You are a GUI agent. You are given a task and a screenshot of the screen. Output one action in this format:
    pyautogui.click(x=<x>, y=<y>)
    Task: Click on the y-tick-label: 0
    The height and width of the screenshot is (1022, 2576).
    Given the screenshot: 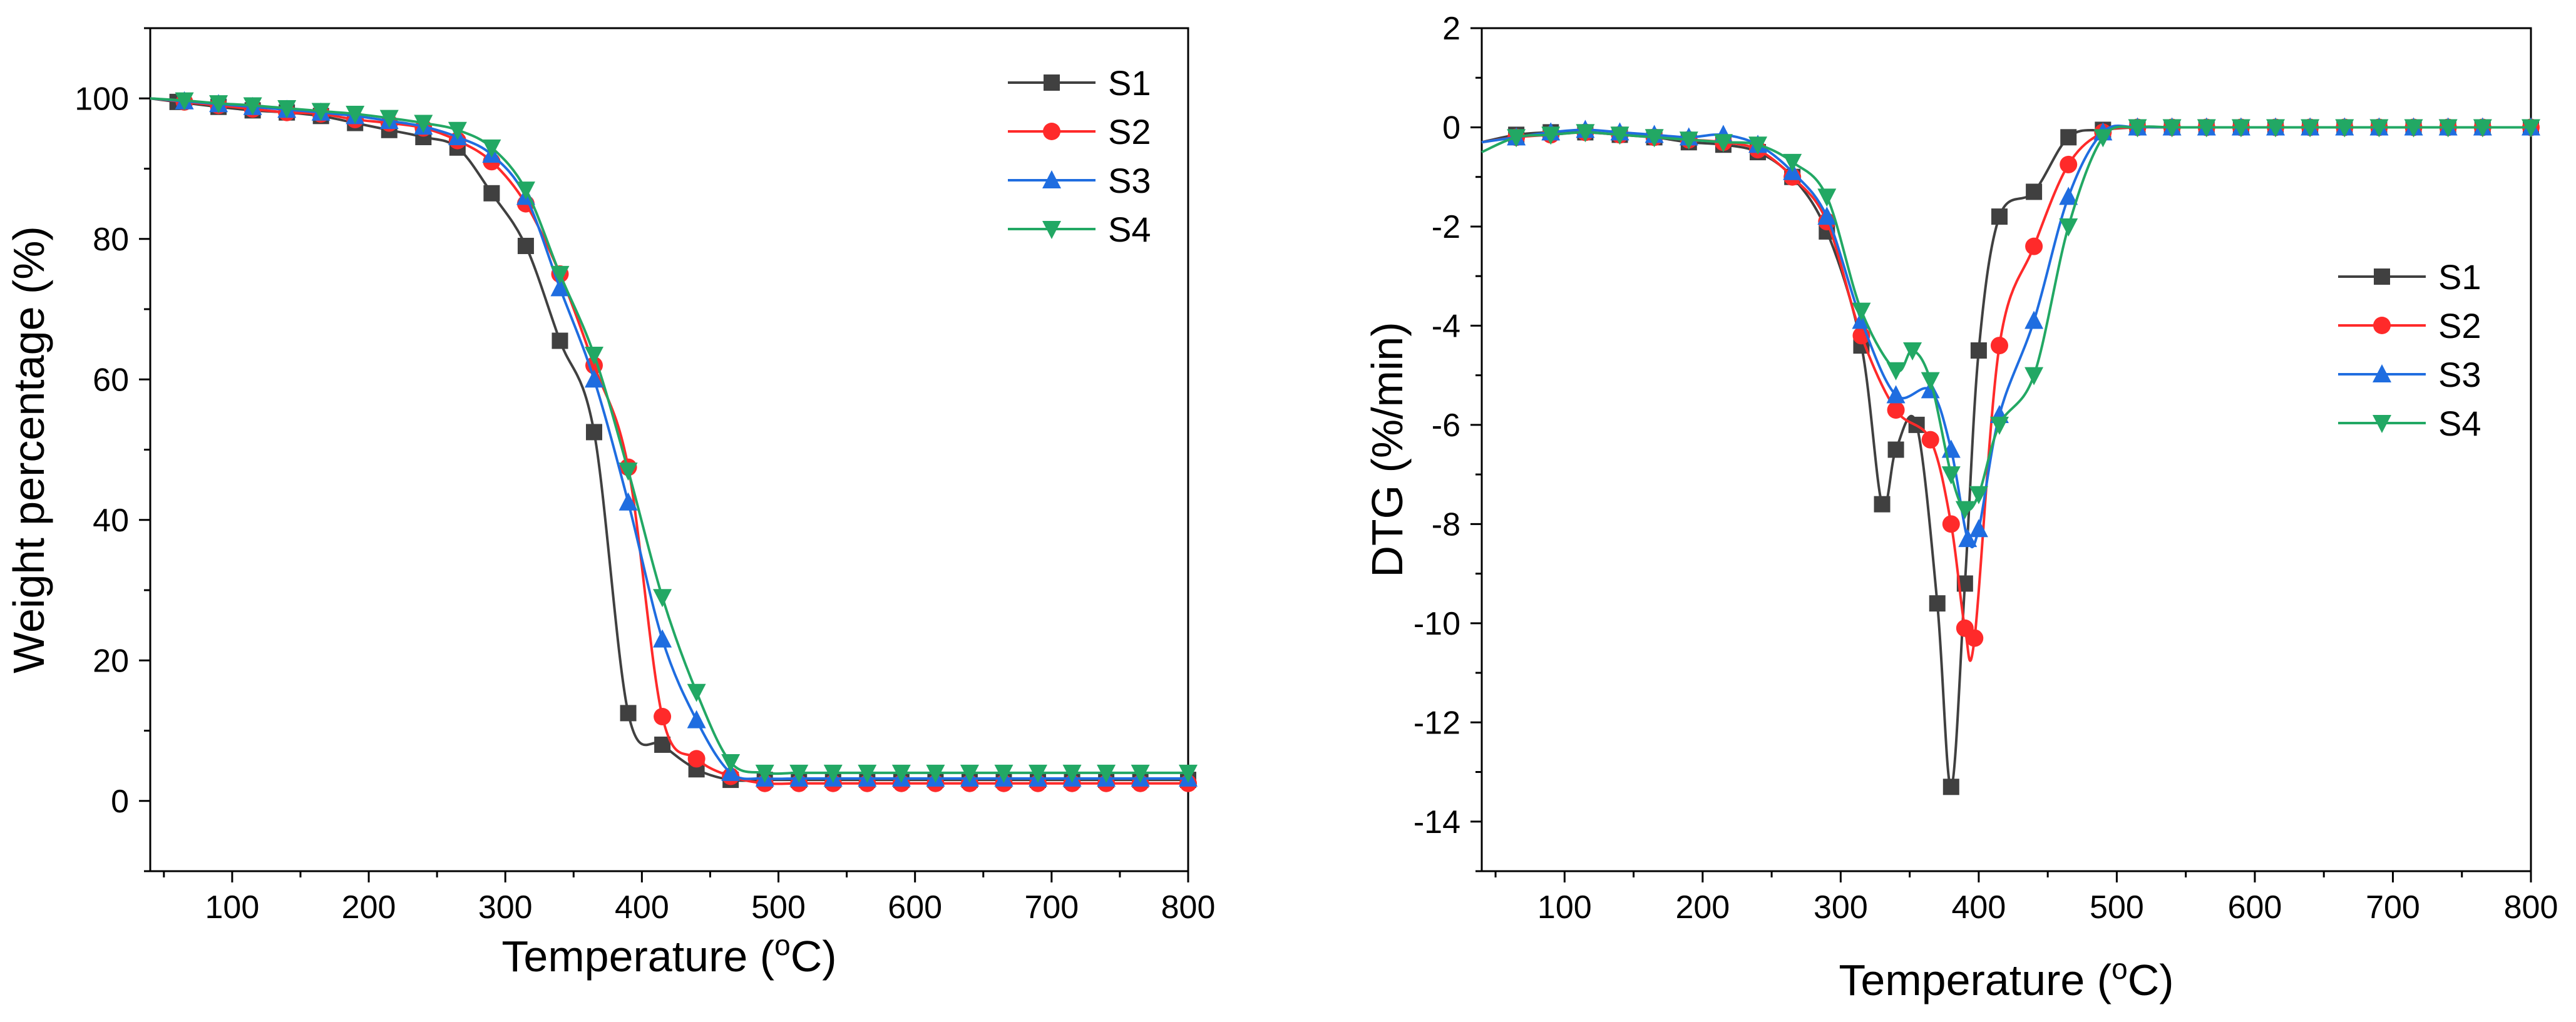 What is the action you would take?
    pyautogui.click(x=1451, y=128)
    